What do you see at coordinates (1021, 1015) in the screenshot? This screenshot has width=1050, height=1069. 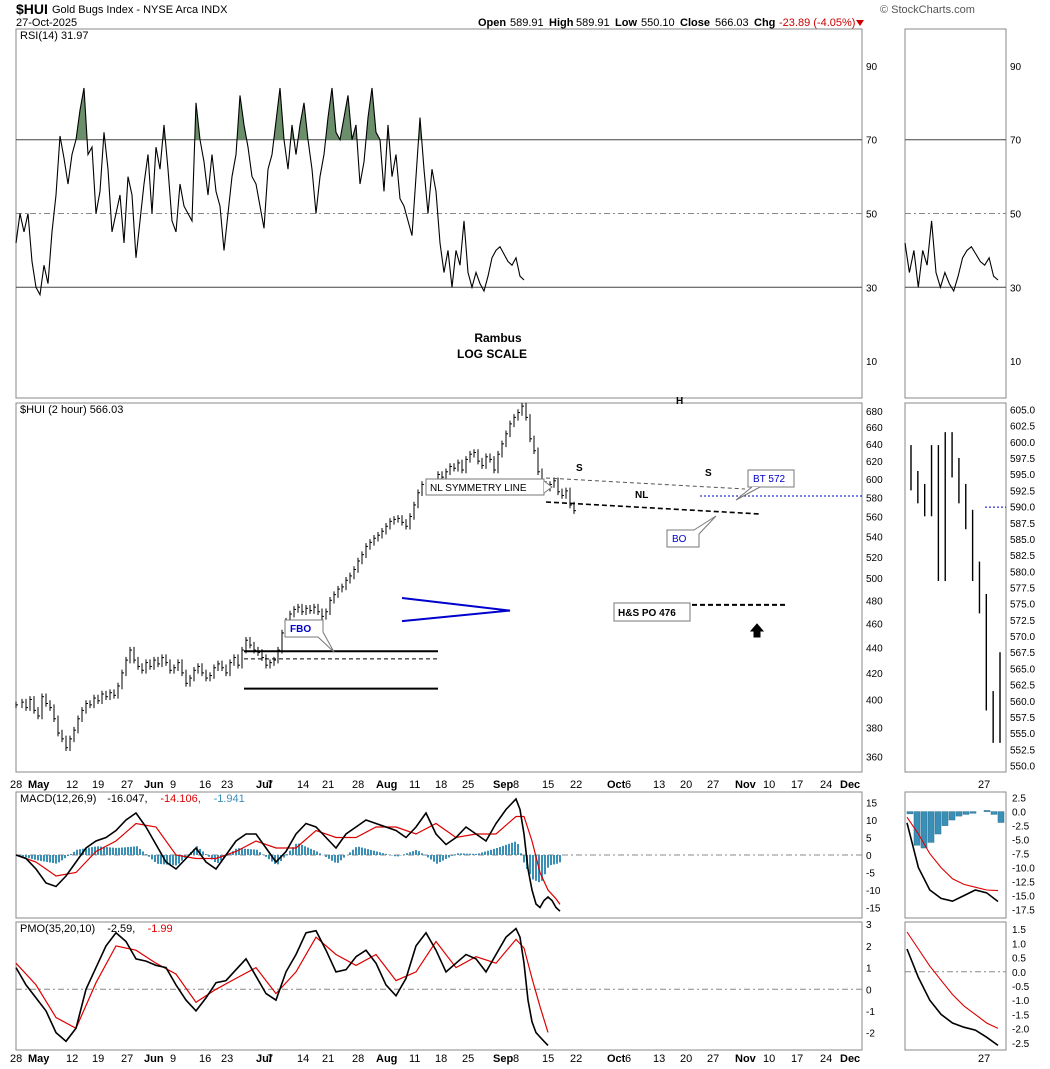 I see `pmo-right-tick: -1.5` at bounding box center [1021, 1015].